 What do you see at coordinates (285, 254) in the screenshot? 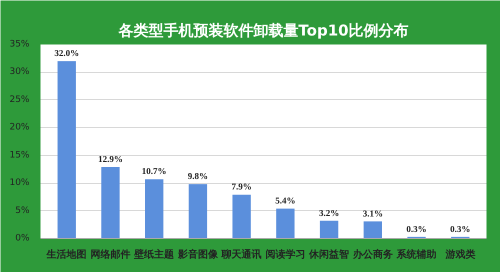
I see `x-tick-label: 阅读学习` at bounding box center [285, 254].